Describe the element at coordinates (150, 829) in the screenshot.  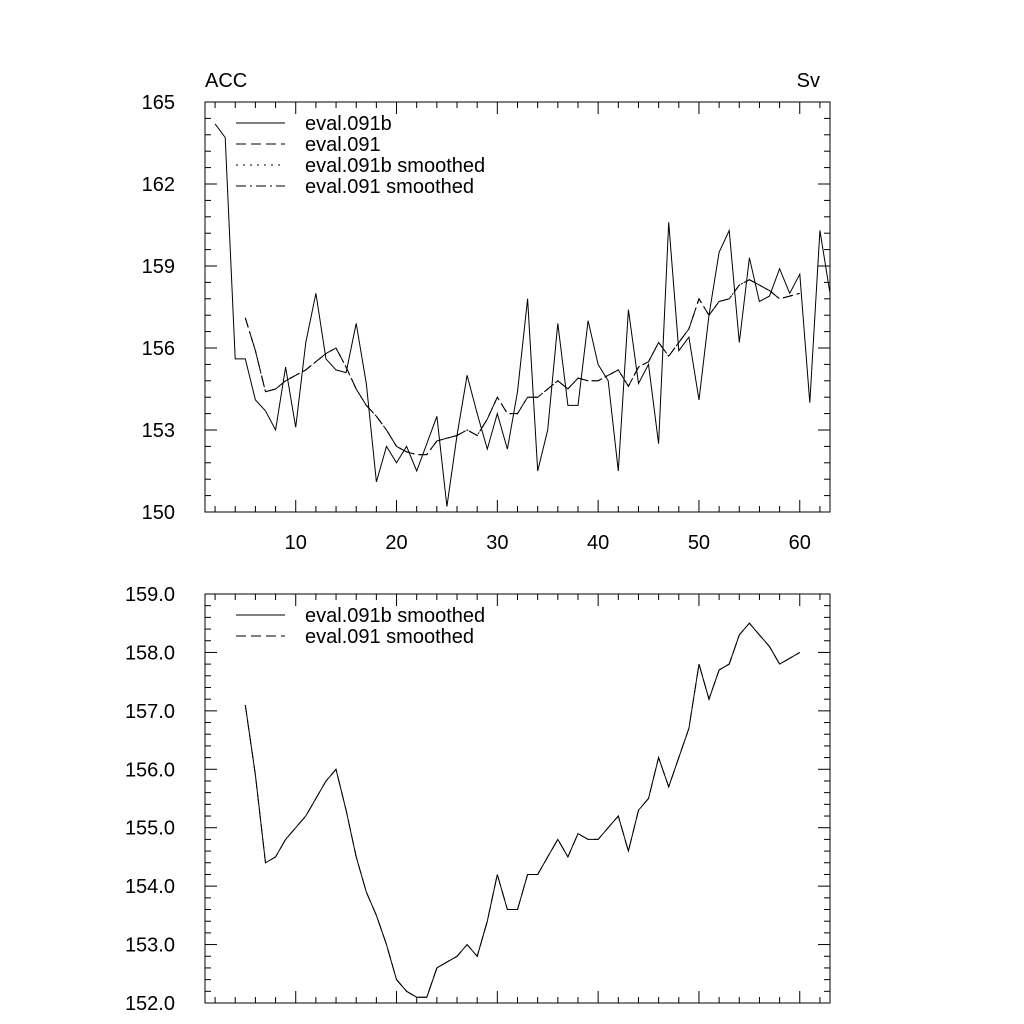
I see `y-tick-label: 155.0` at that location.